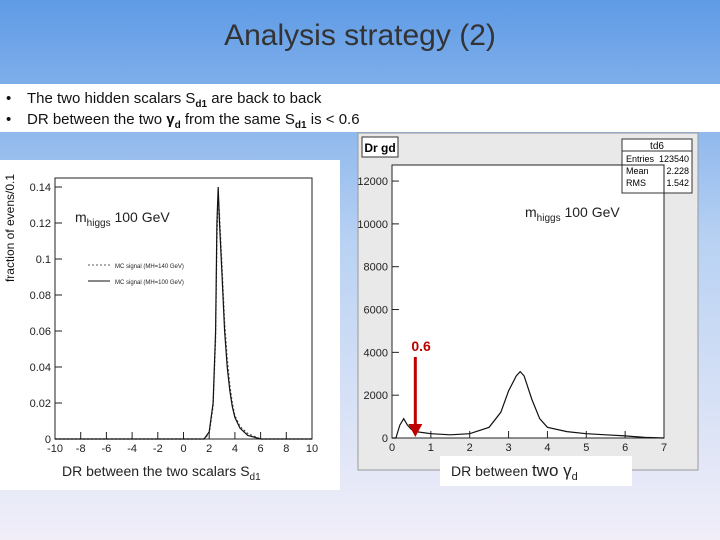 The height and width of the screenshot is (540, 720). What do you see at coordinates (10, 228) in the screenshot?
I see `y-axis-title: fraction of evens/0.1` at bounding box center [10, 228].